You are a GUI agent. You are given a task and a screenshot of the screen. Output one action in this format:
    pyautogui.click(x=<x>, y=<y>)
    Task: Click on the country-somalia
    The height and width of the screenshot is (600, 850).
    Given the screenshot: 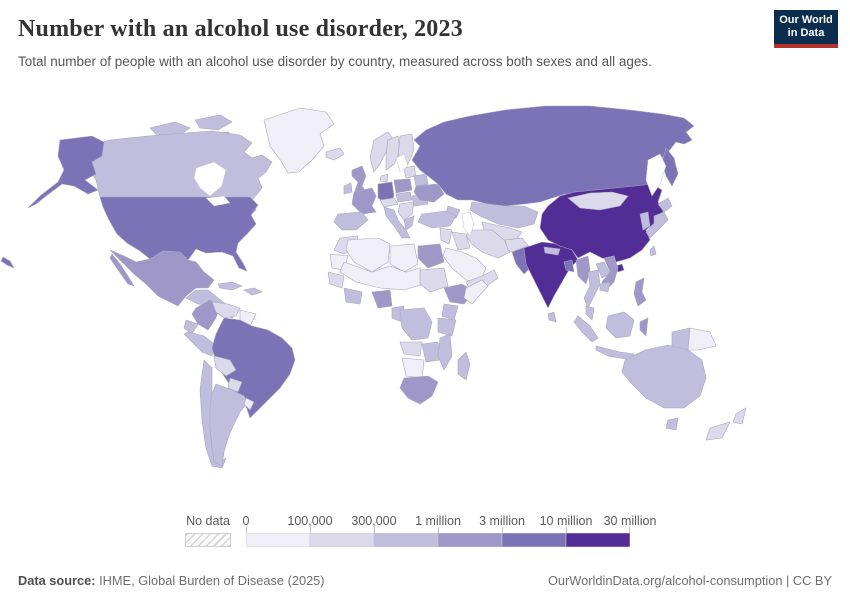 What is the action you would take?
    pyautogui.click(x=476, y=292)
    